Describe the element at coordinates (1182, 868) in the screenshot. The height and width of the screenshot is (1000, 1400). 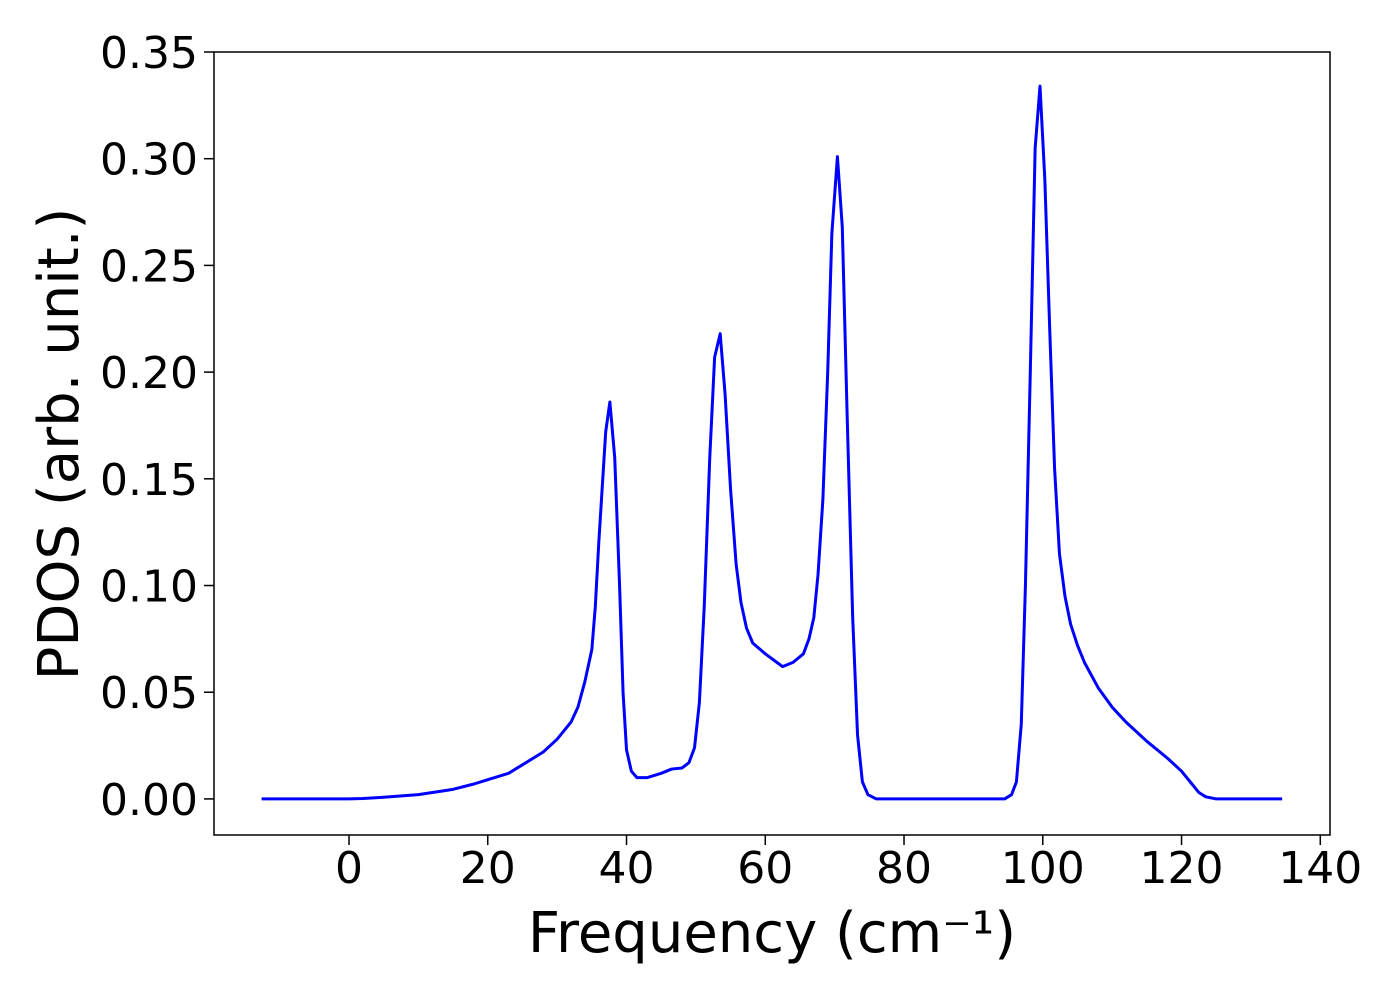
I see `x-tick-label: 120` at that location.